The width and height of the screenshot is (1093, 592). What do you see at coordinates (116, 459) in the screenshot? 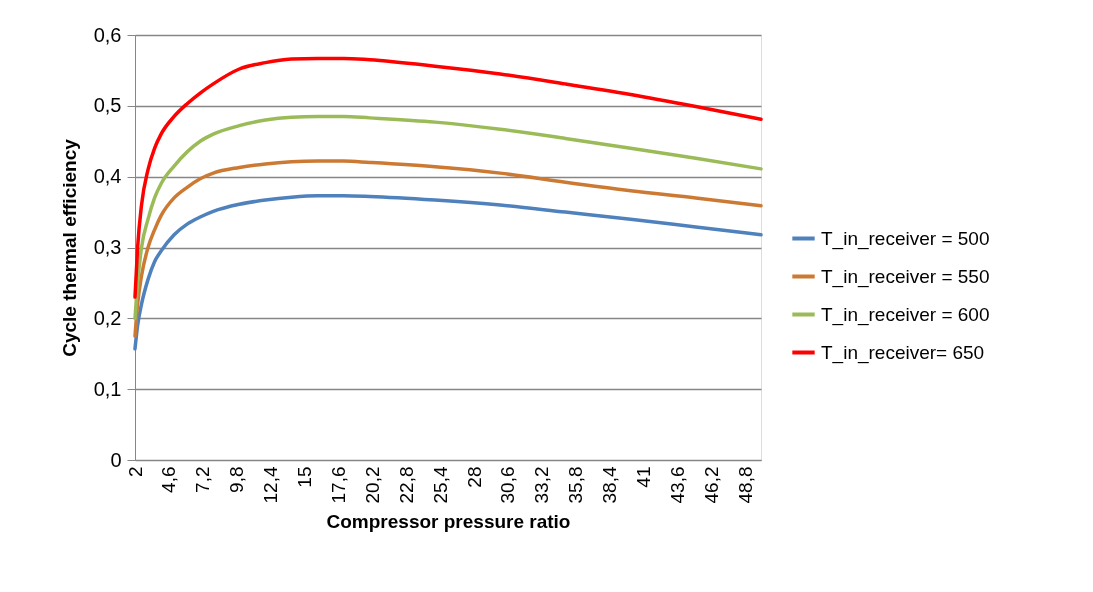
I see `y-tick-label: 0` at bounding box center [116, 459].